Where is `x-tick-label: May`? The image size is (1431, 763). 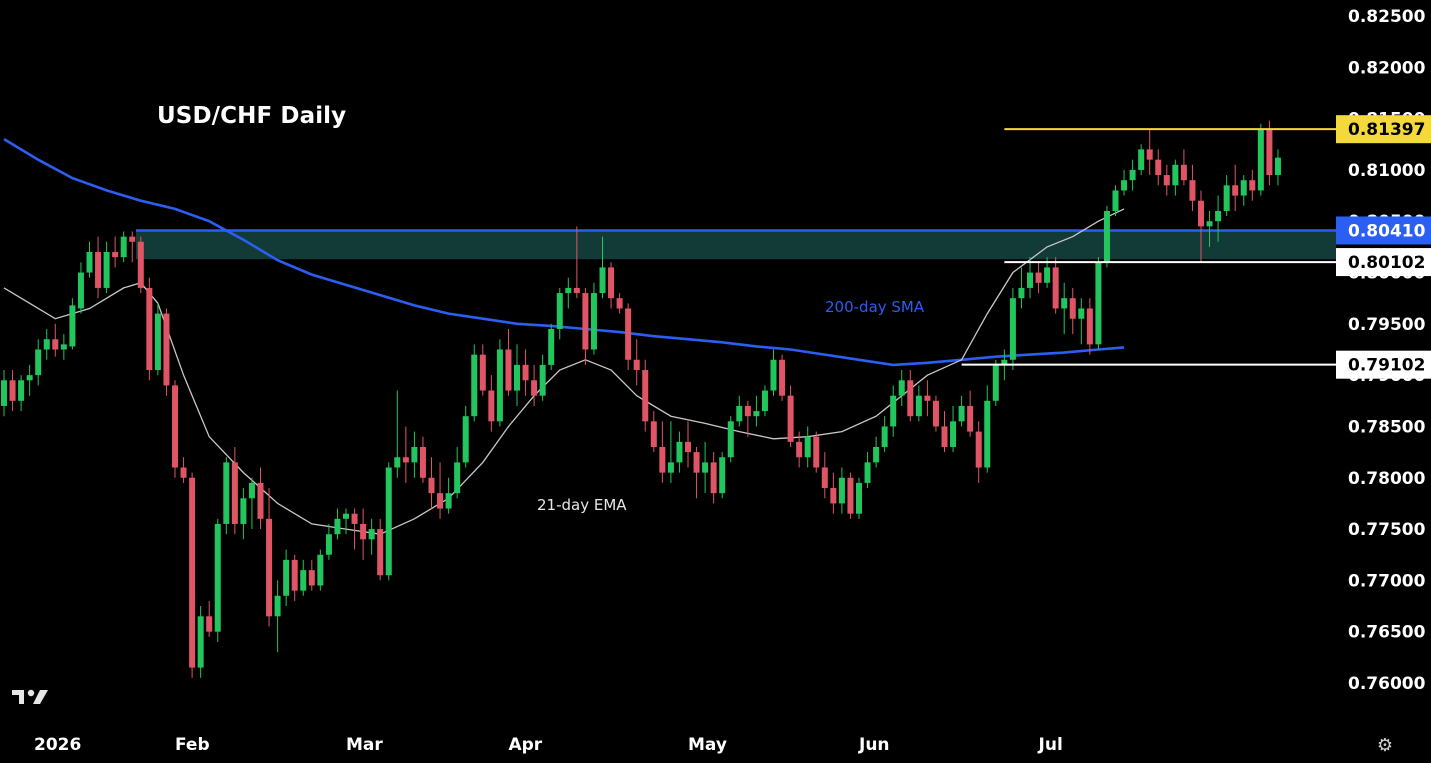
x-tick-label: May is located at coordinates (707, 745).